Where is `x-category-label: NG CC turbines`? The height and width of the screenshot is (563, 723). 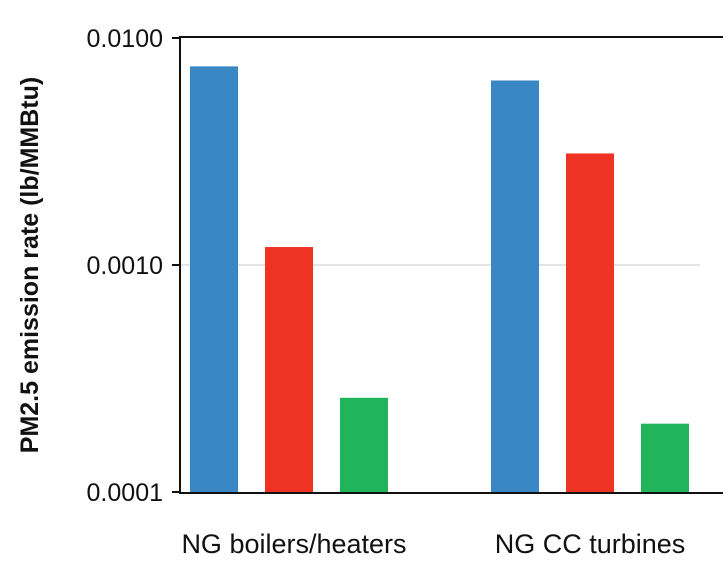 x-category-label: NG CC turbines is located at coordinates (590, 543).